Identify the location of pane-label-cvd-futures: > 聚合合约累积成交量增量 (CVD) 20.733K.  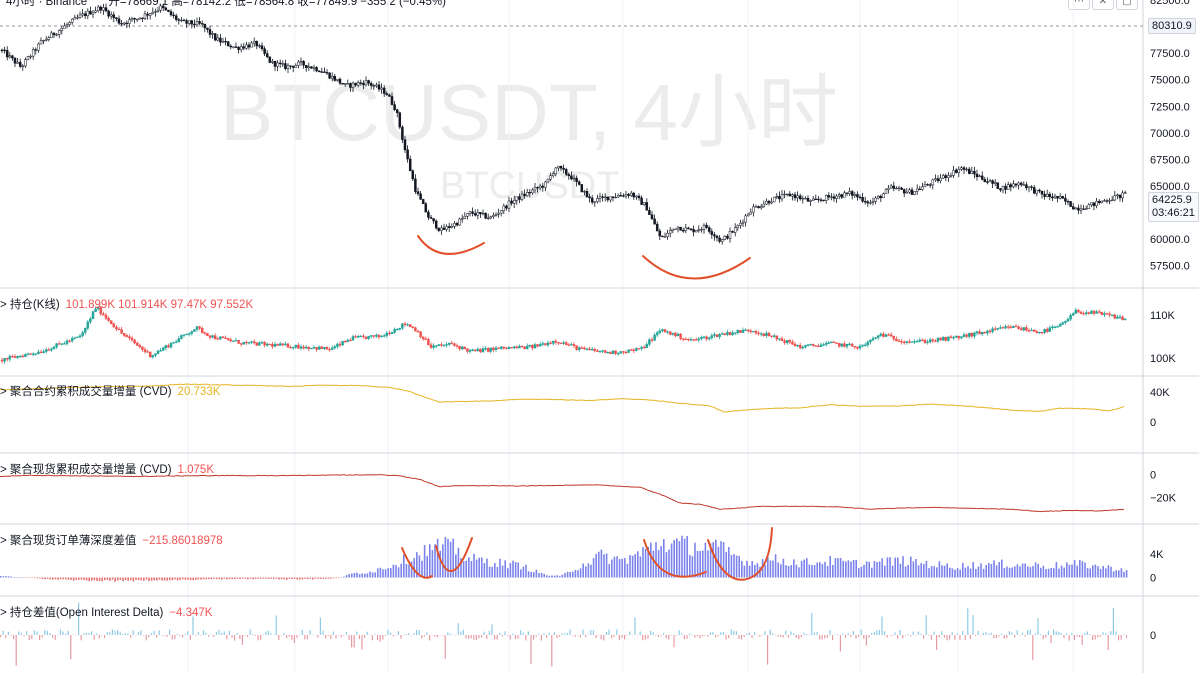
(110, 392).